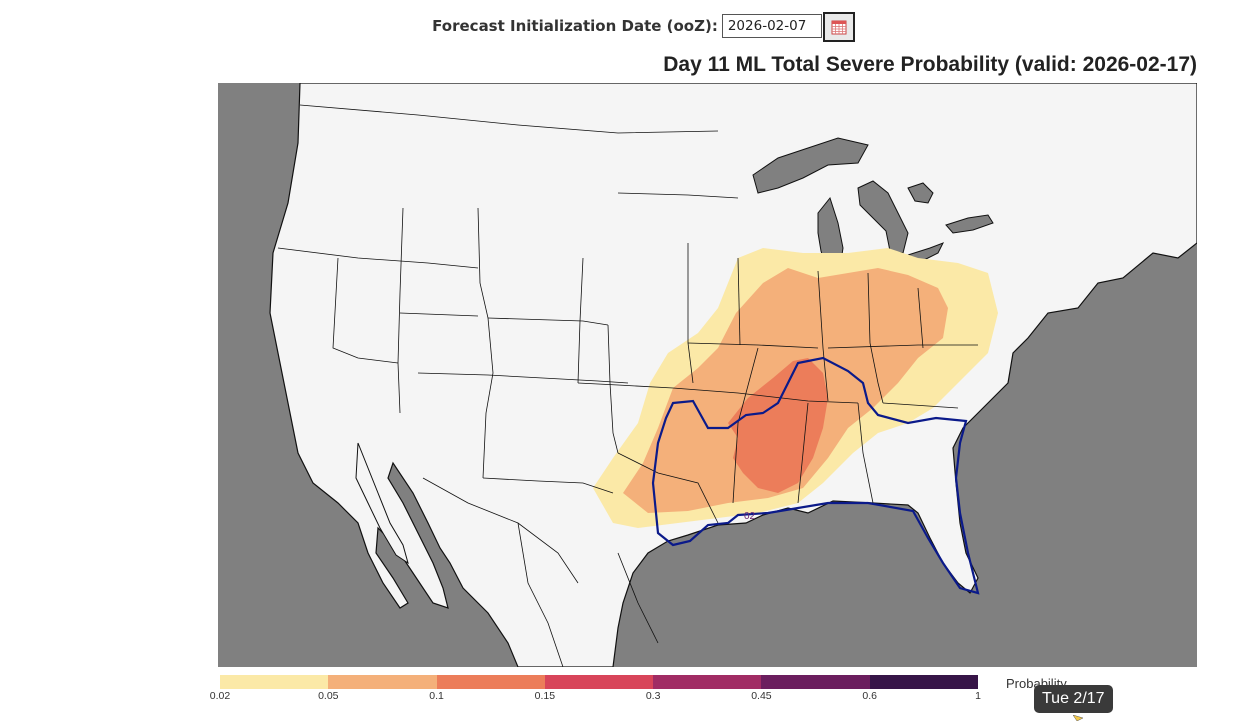 This screenshot has height=721, width=1235. I want to click on calendar-button, so click(838, 27).